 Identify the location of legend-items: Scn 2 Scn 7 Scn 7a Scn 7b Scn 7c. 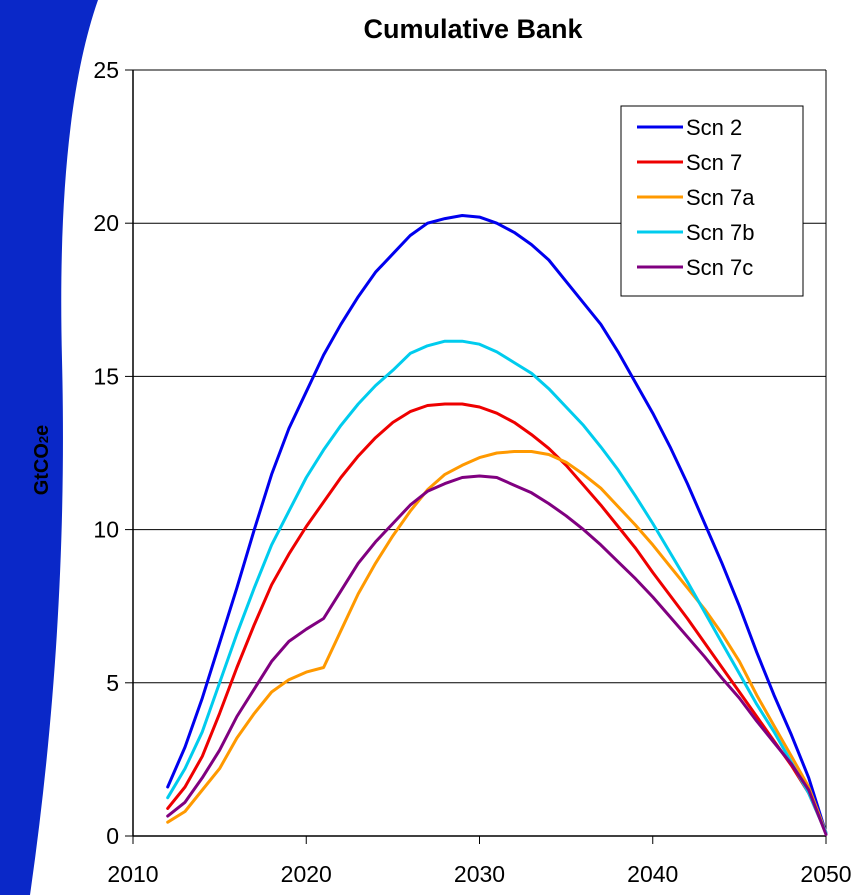
(696, 197).